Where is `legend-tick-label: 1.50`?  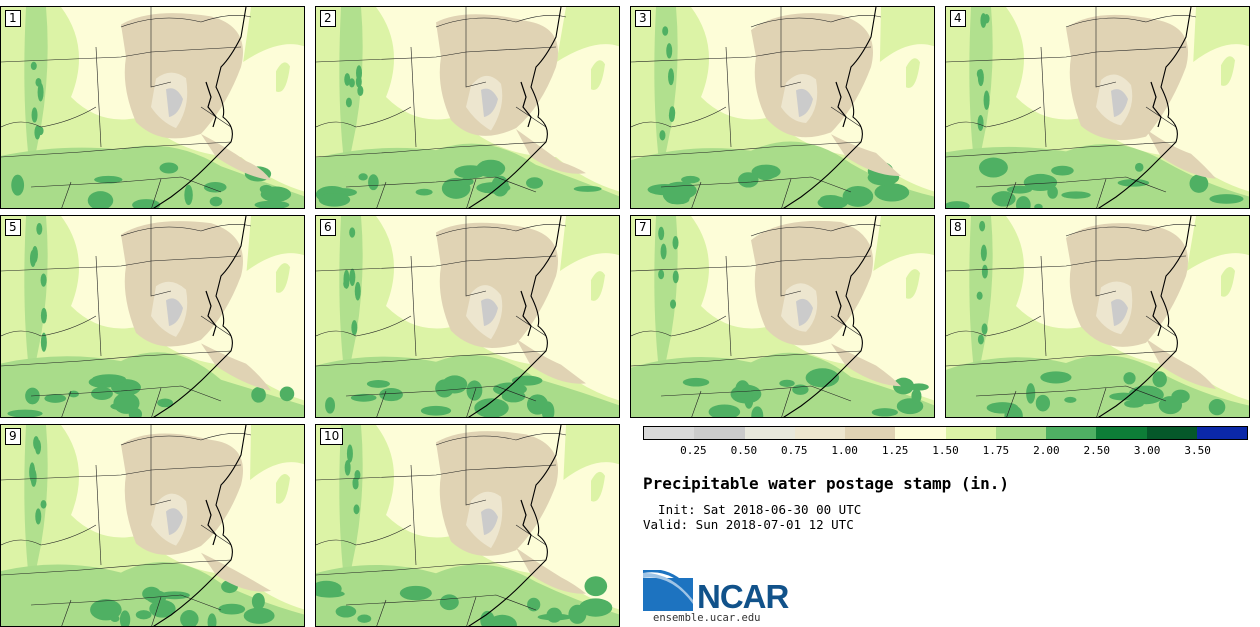
legend-tick-label: 1.50 is located at coordinates (945, 450).